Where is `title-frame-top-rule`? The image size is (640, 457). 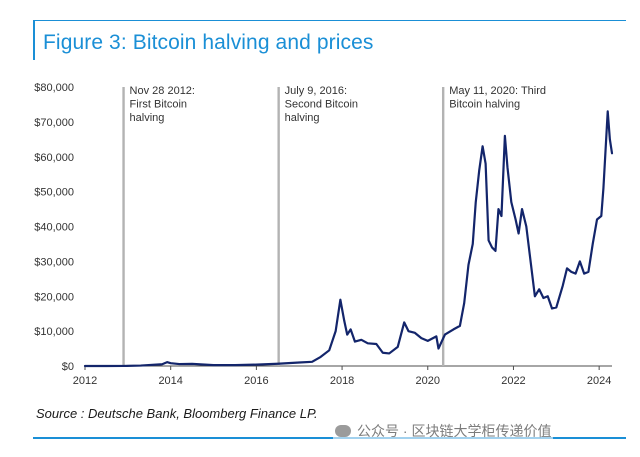 title-frame-top-rule is located at coordinates (329, 20).